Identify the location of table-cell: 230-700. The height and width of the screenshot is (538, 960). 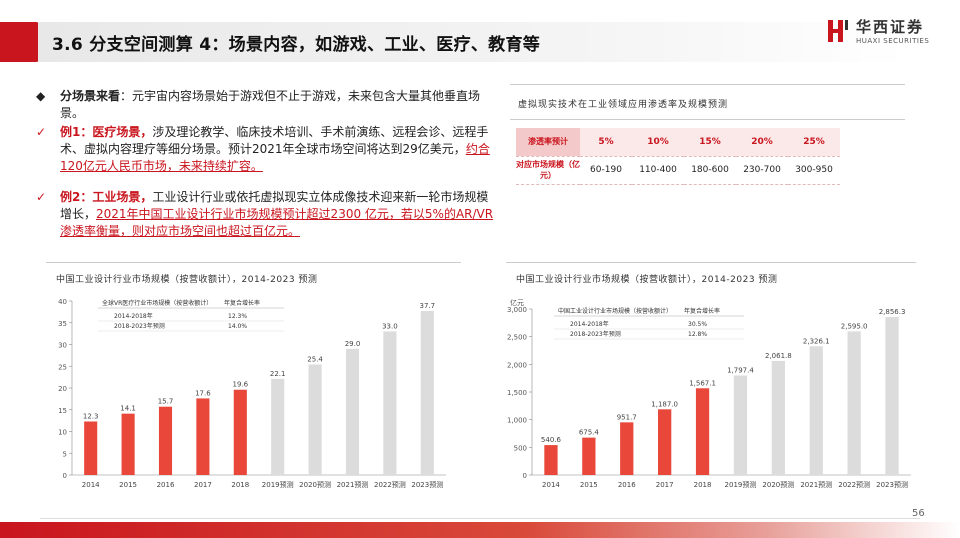
(762, 170).